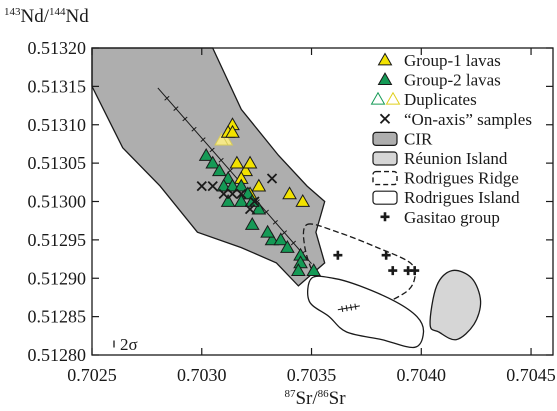 The width and height of the screenshot is (557, 411). I want to click on x-tick-label: 0.7035, so click(312, 375).